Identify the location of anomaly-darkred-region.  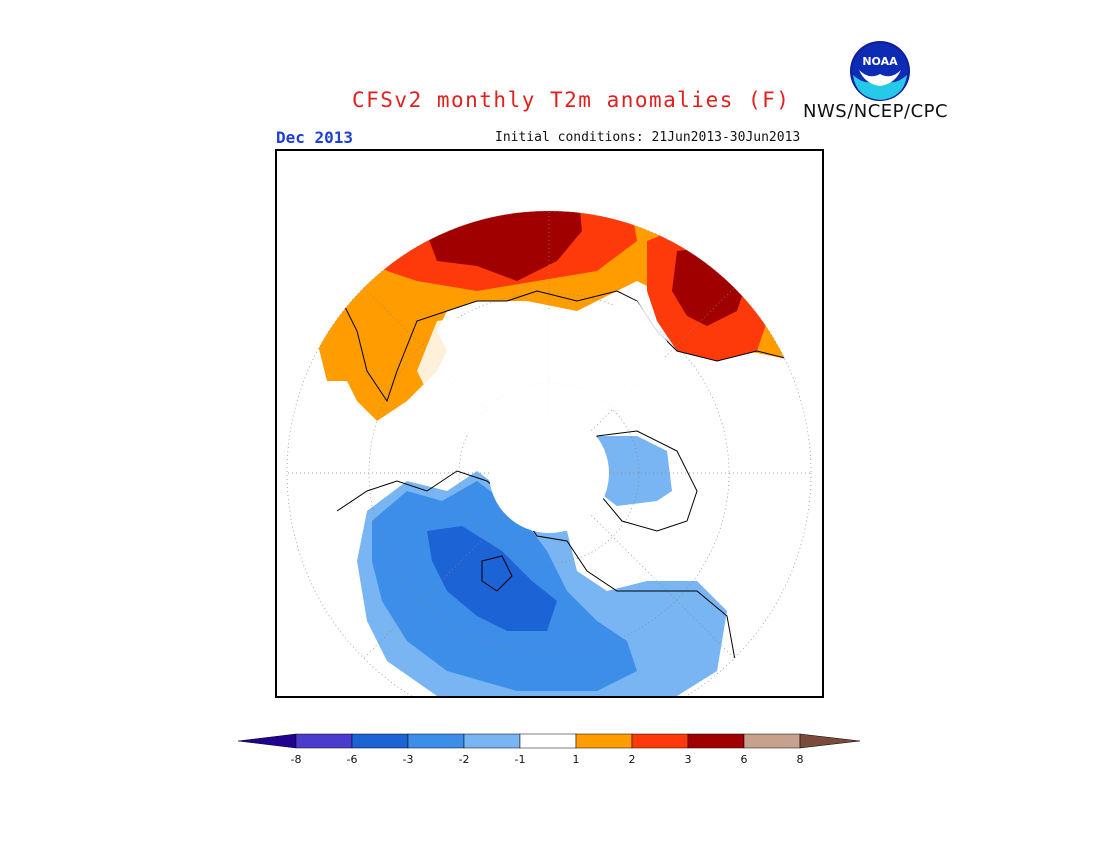
(499, 246).